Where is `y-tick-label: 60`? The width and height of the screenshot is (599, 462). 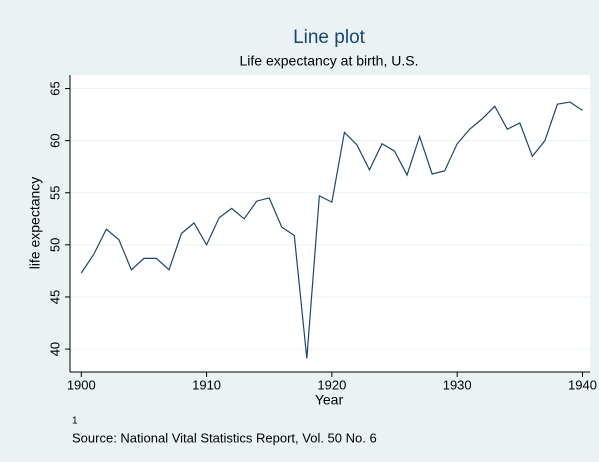
y-tick-label: 60 is located at coordinates (54, 140).